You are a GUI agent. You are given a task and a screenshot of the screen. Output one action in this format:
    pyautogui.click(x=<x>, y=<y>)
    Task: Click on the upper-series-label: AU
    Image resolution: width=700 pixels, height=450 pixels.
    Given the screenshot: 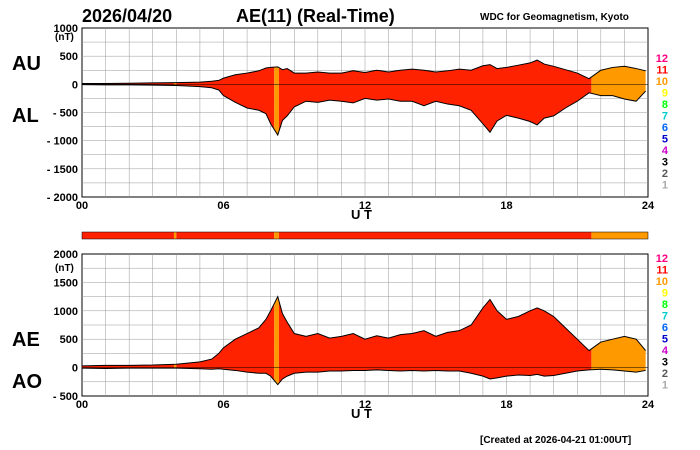 What is the action you would take?
    pyautogui.click(x=26, y=64)
    